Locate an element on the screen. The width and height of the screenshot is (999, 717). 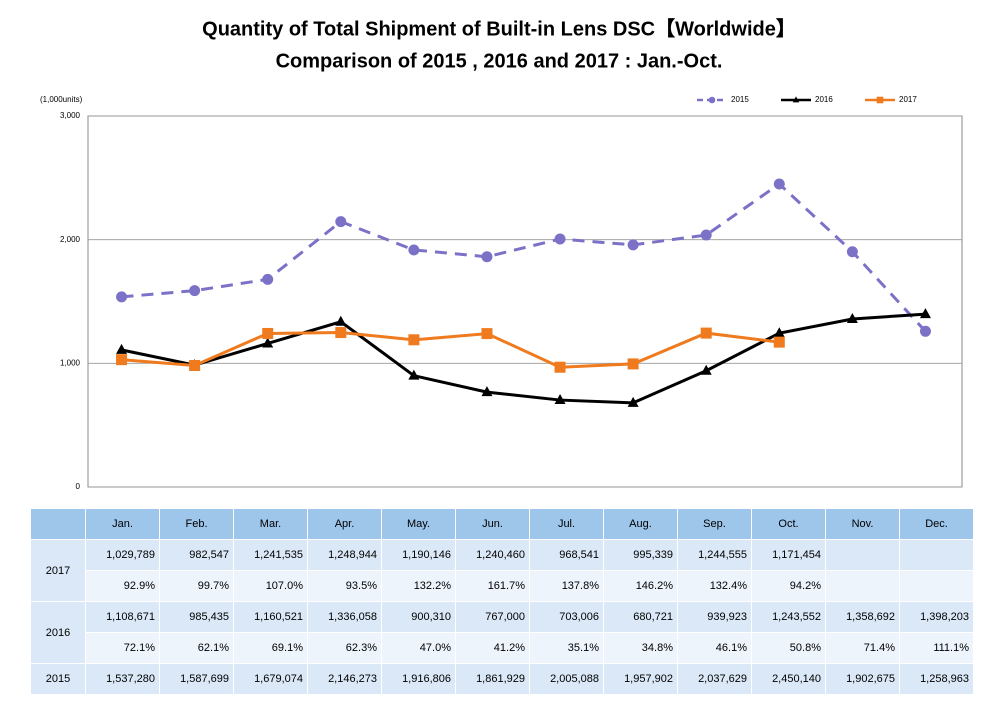
legend-label: 2017 is located at coordinates (908, 99).